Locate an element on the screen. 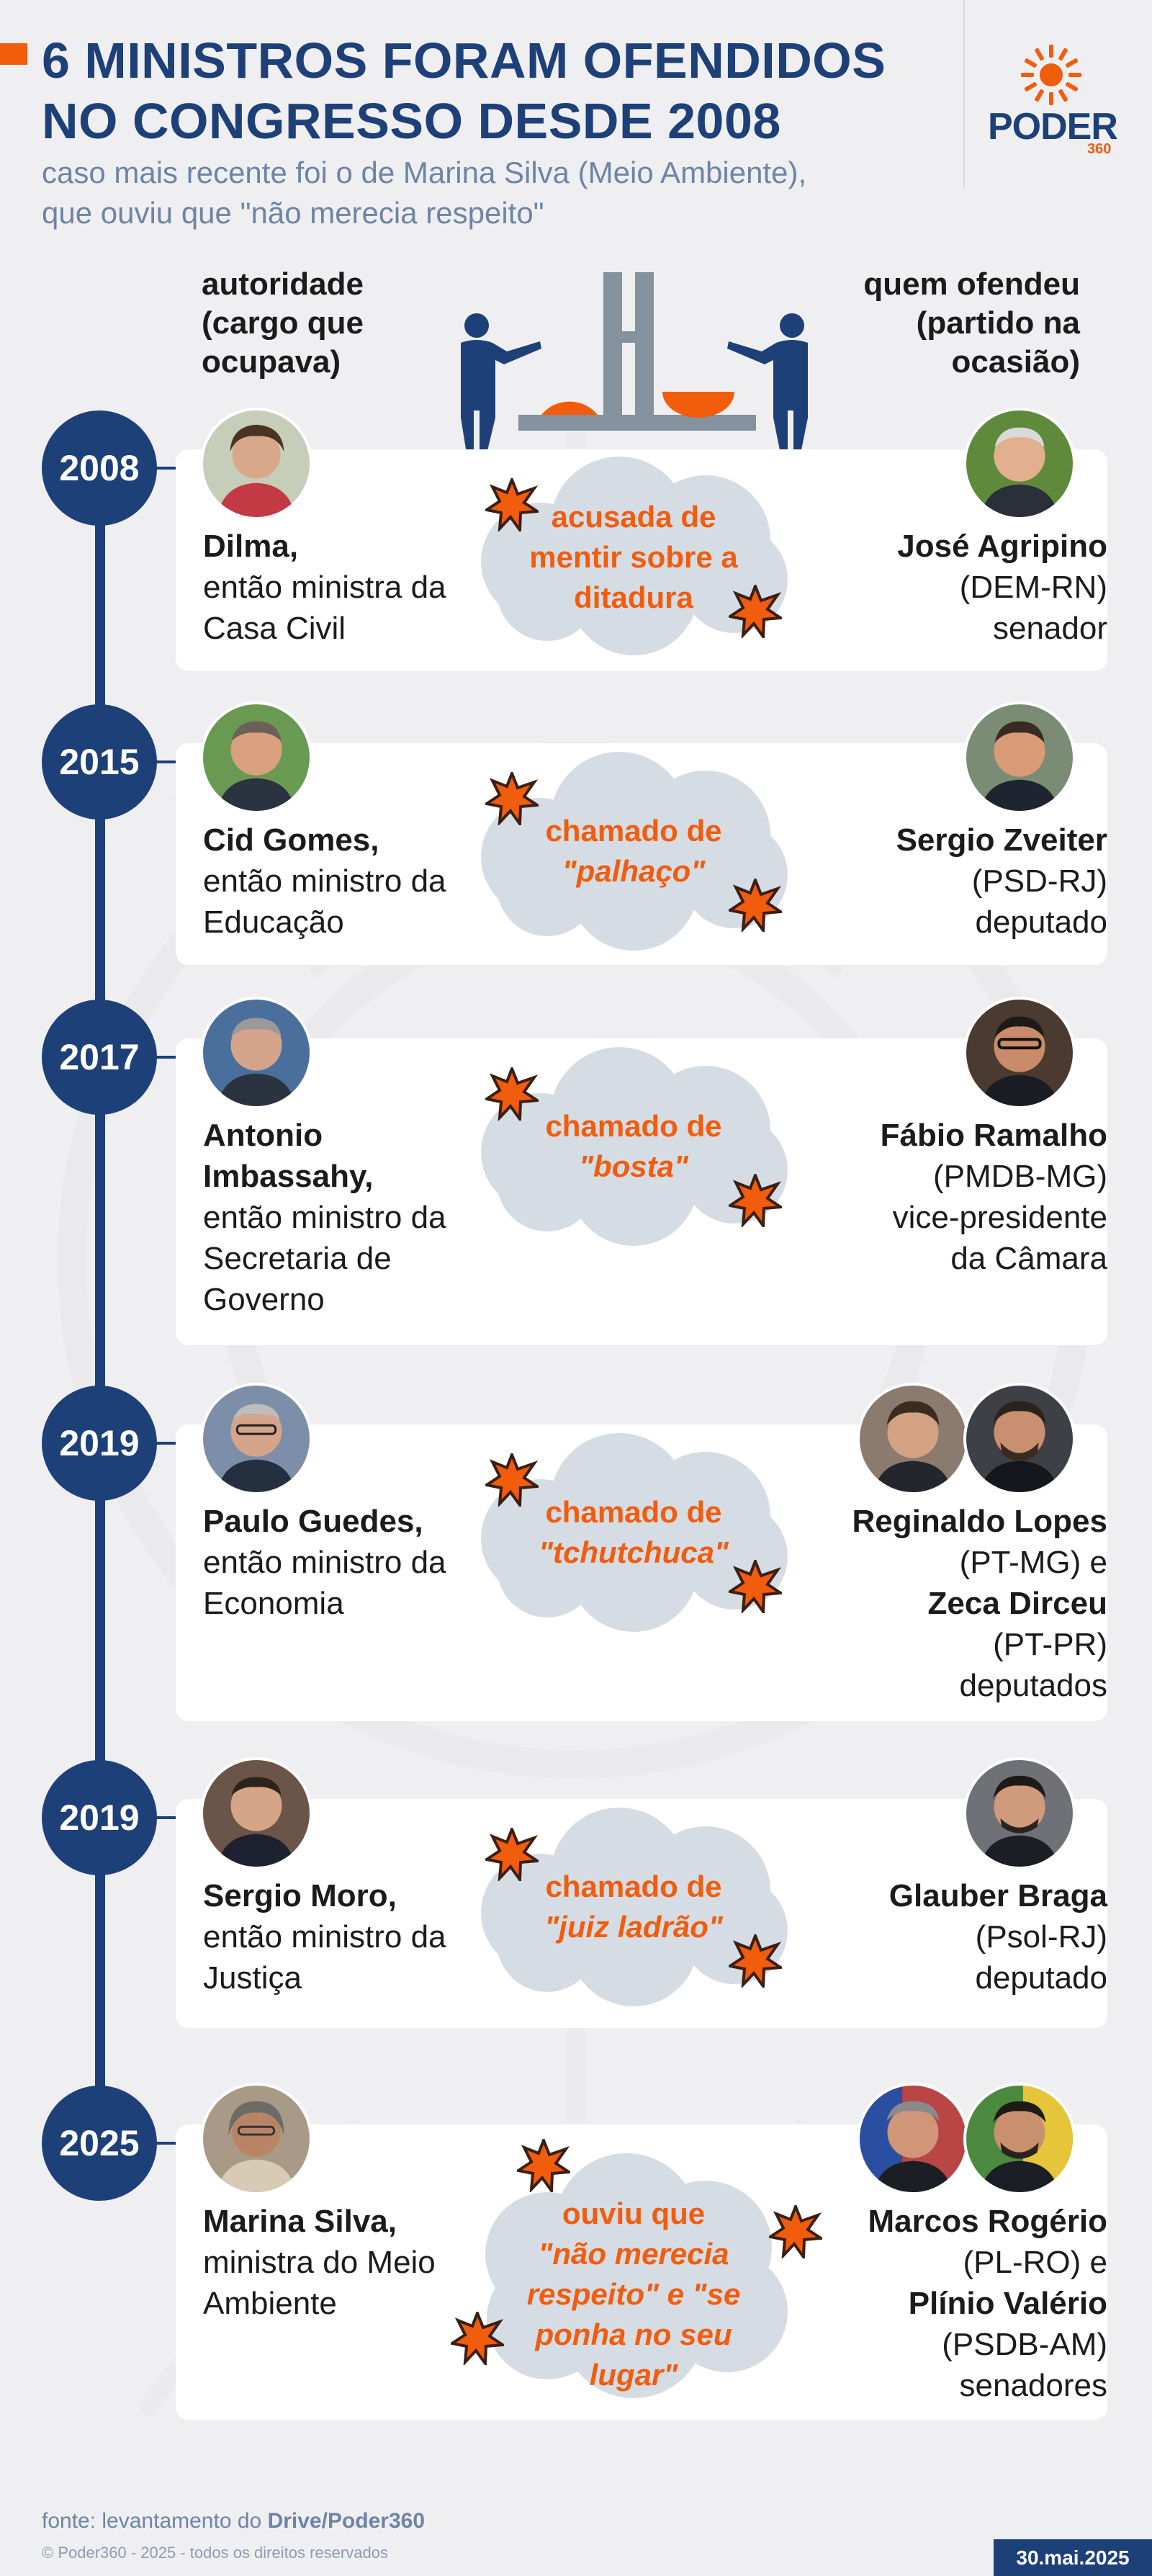  insult-cloud: chamado de "tchutchuca" is located at coordinates (633, 1531).